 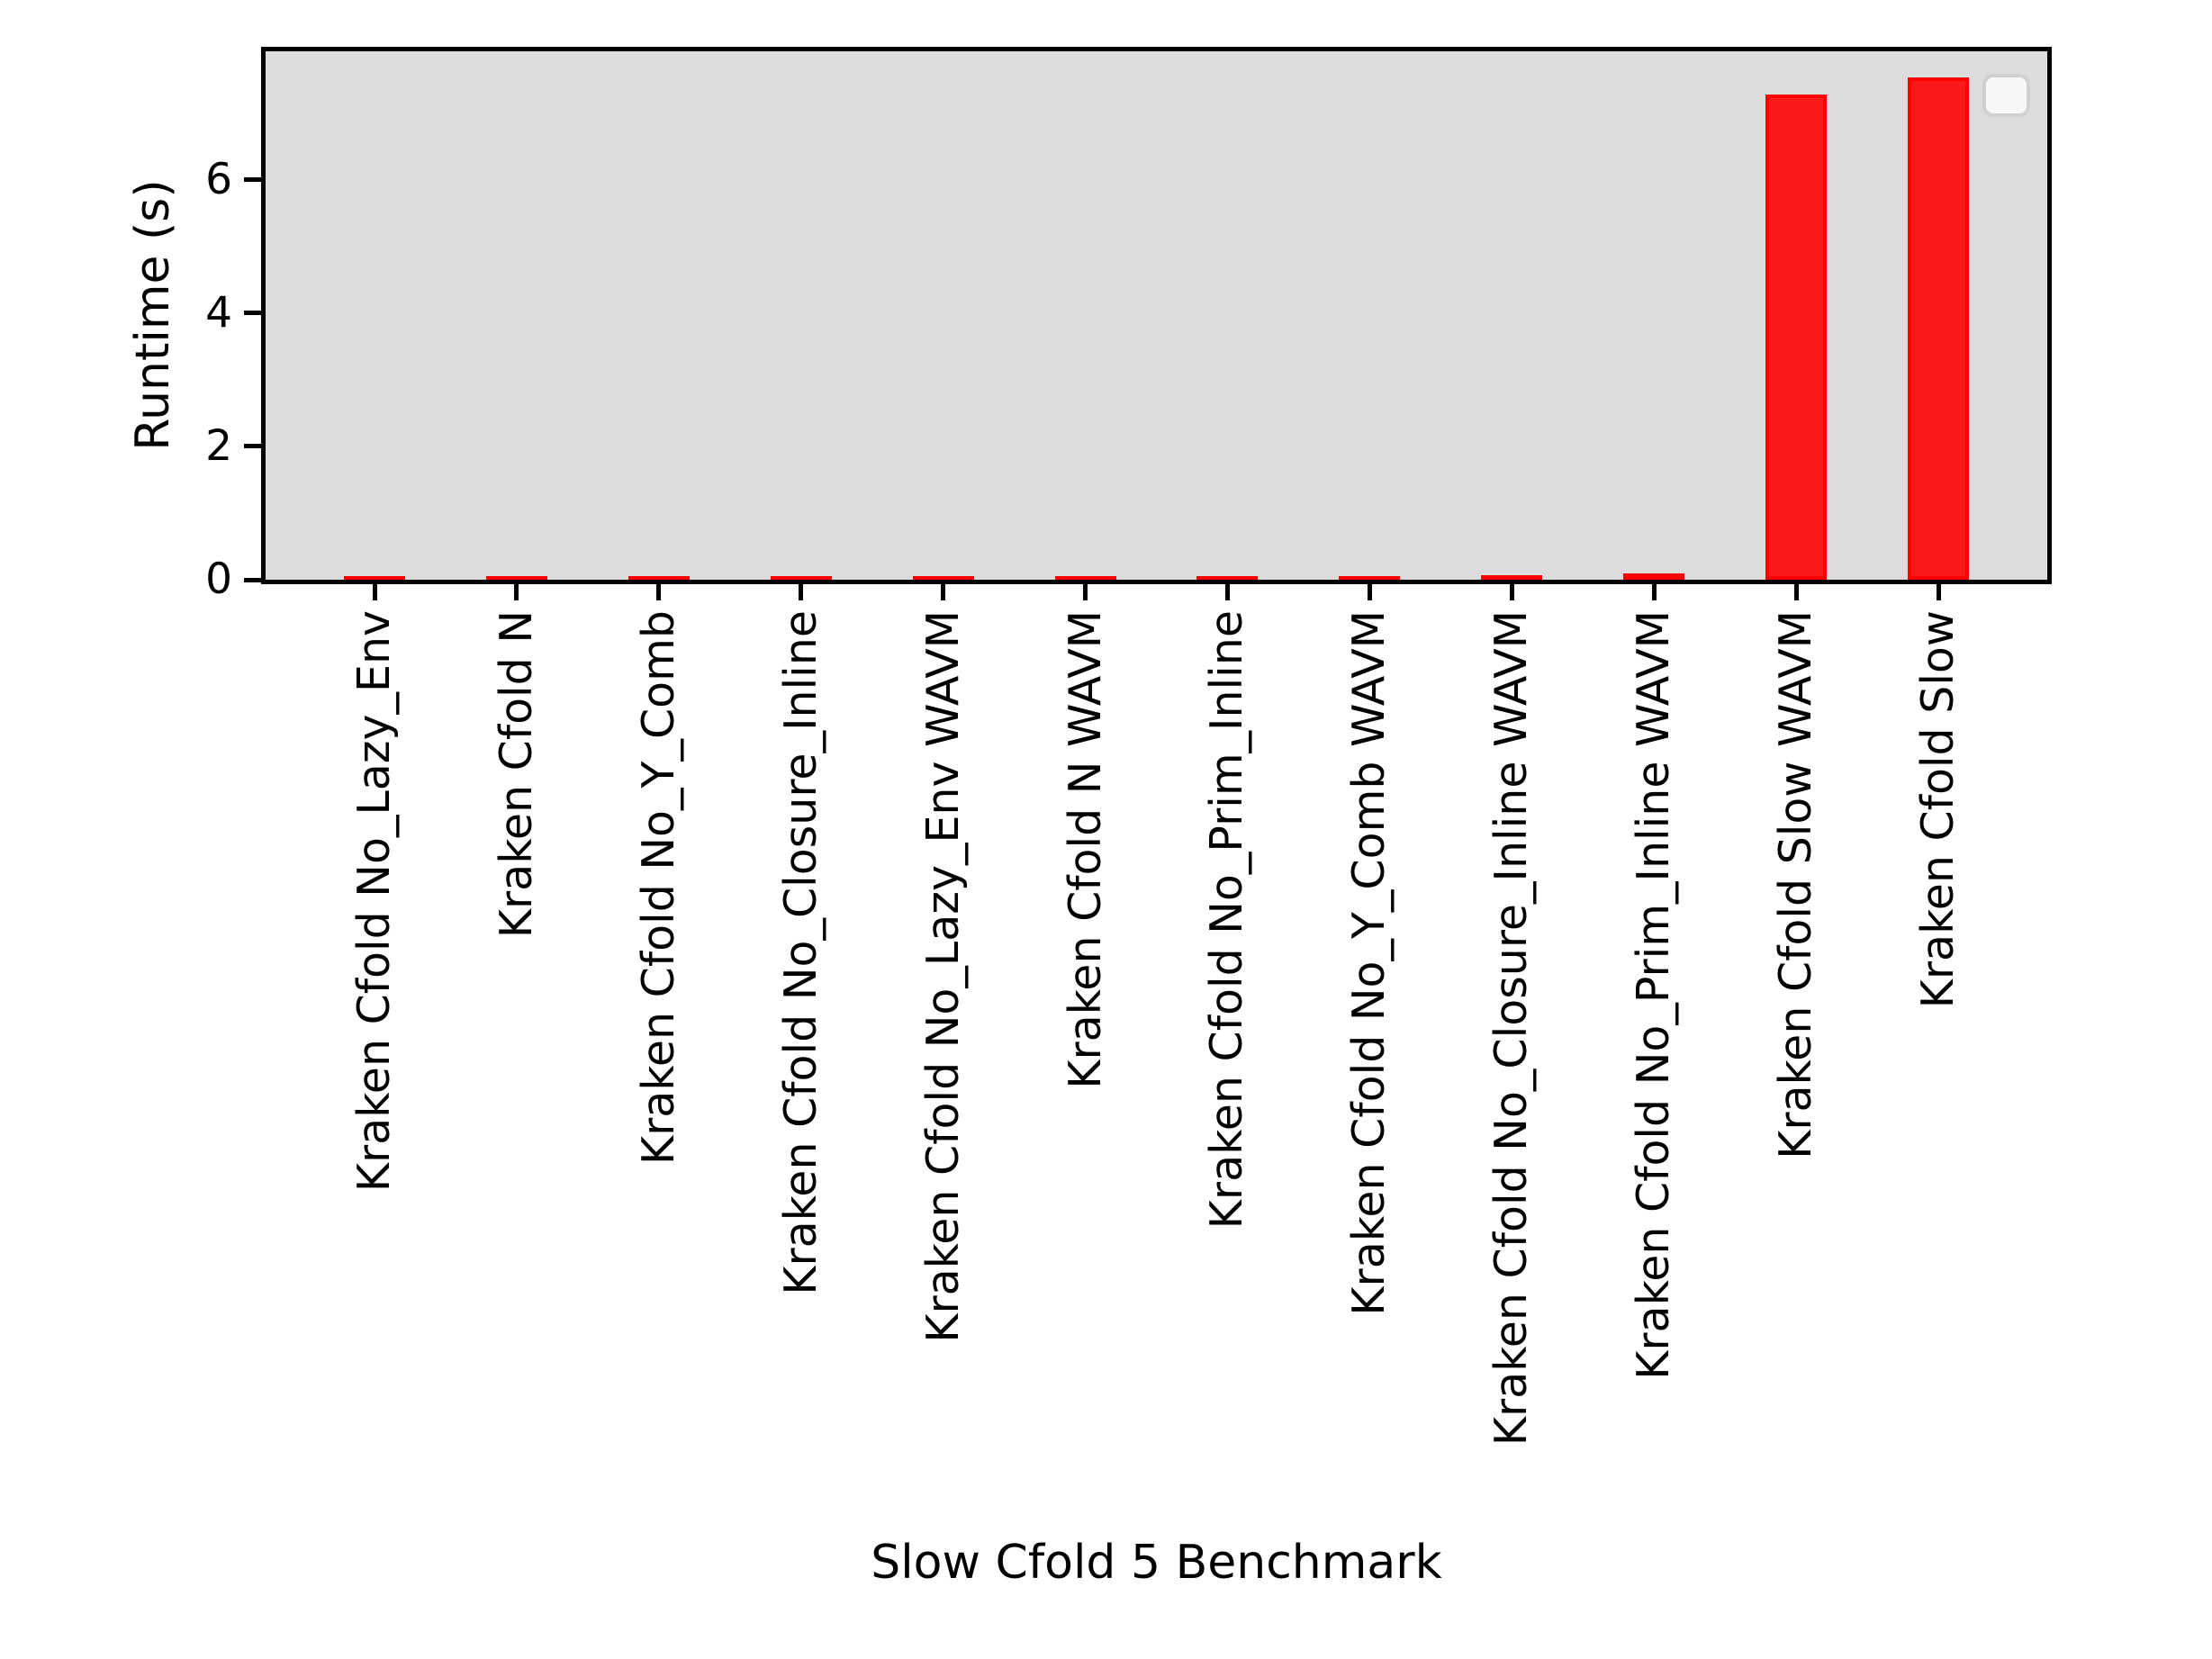 What do you see at coordinates (2006, 95) in the screenshot?
I see `legend-box` at bounding box center [2006, 95].